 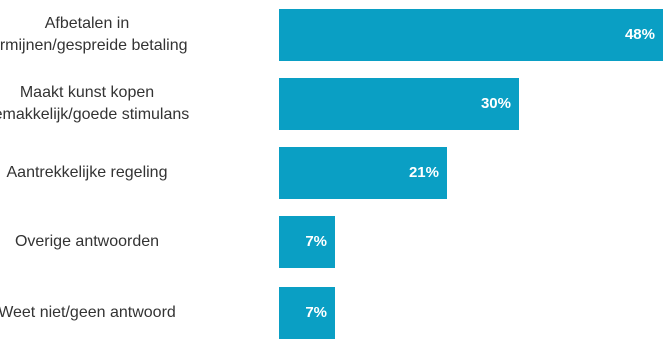 What do you see at coordinates (87, 172) in the screenshot?
I see `category-label: Aantrekkelijke regeling` at bounding box center [87, 172].